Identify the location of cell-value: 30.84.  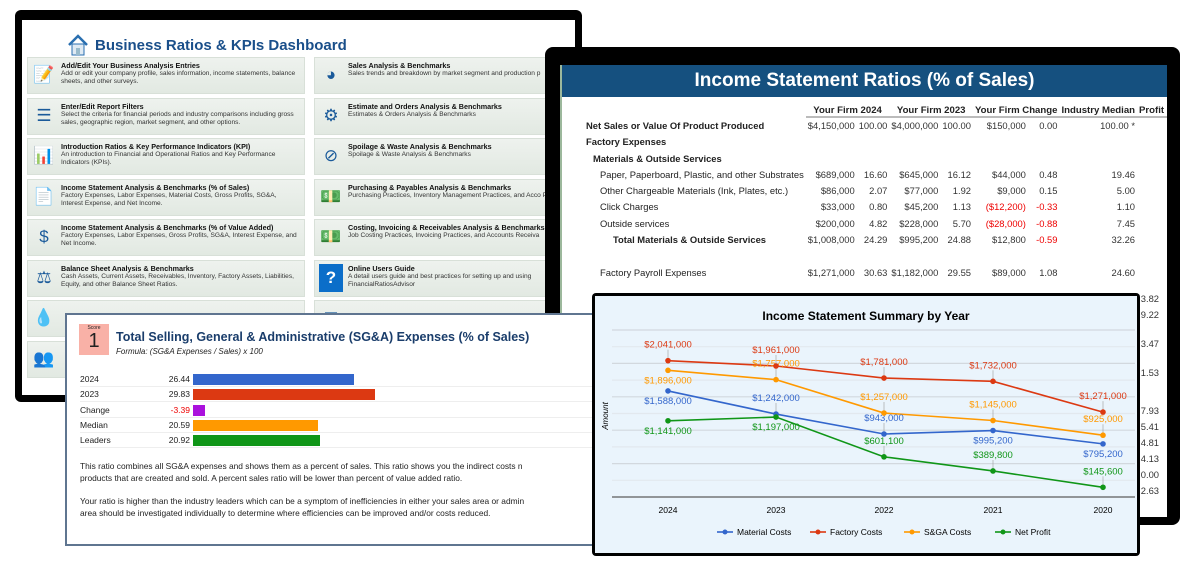
(1152, 239).